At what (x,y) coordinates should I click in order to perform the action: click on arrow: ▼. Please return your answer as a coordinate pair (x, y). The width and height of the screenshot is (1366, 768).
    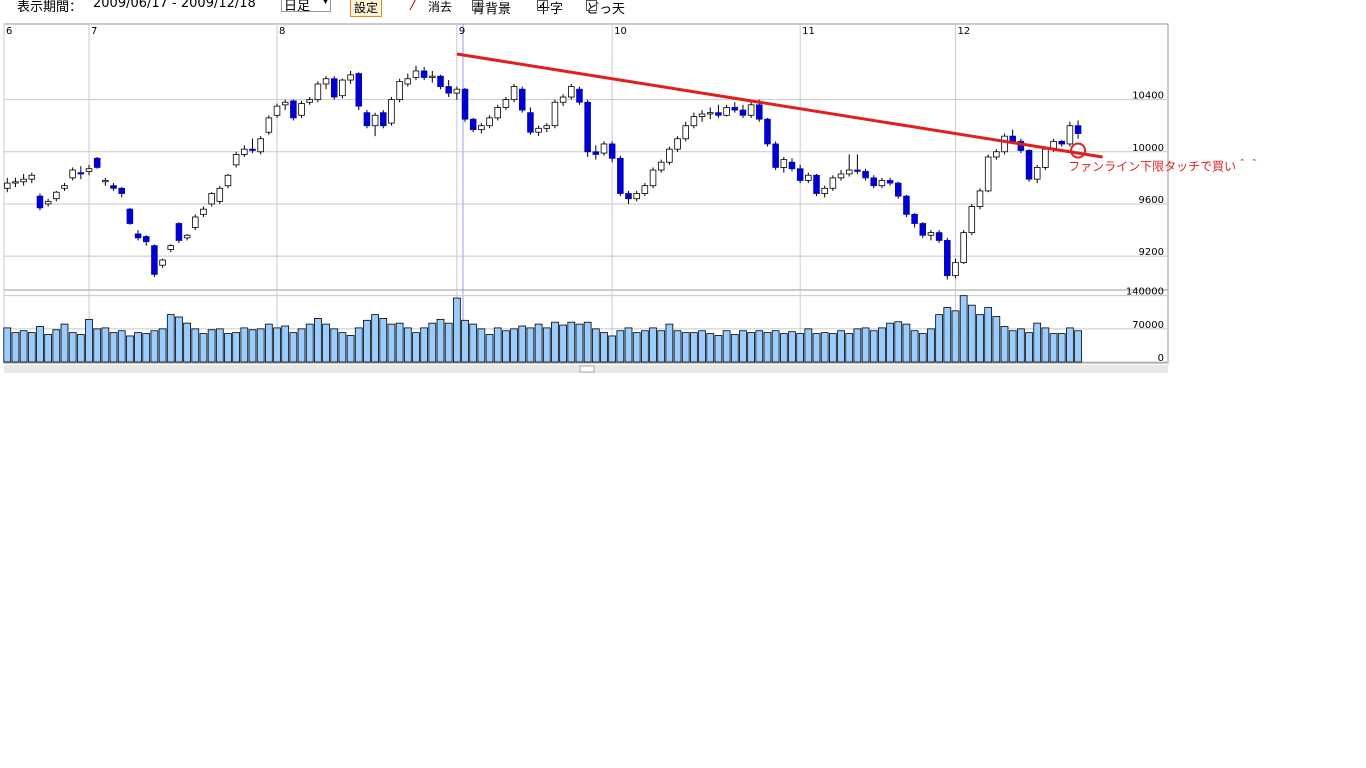
    Looking at the image, I should click on (325, 3).